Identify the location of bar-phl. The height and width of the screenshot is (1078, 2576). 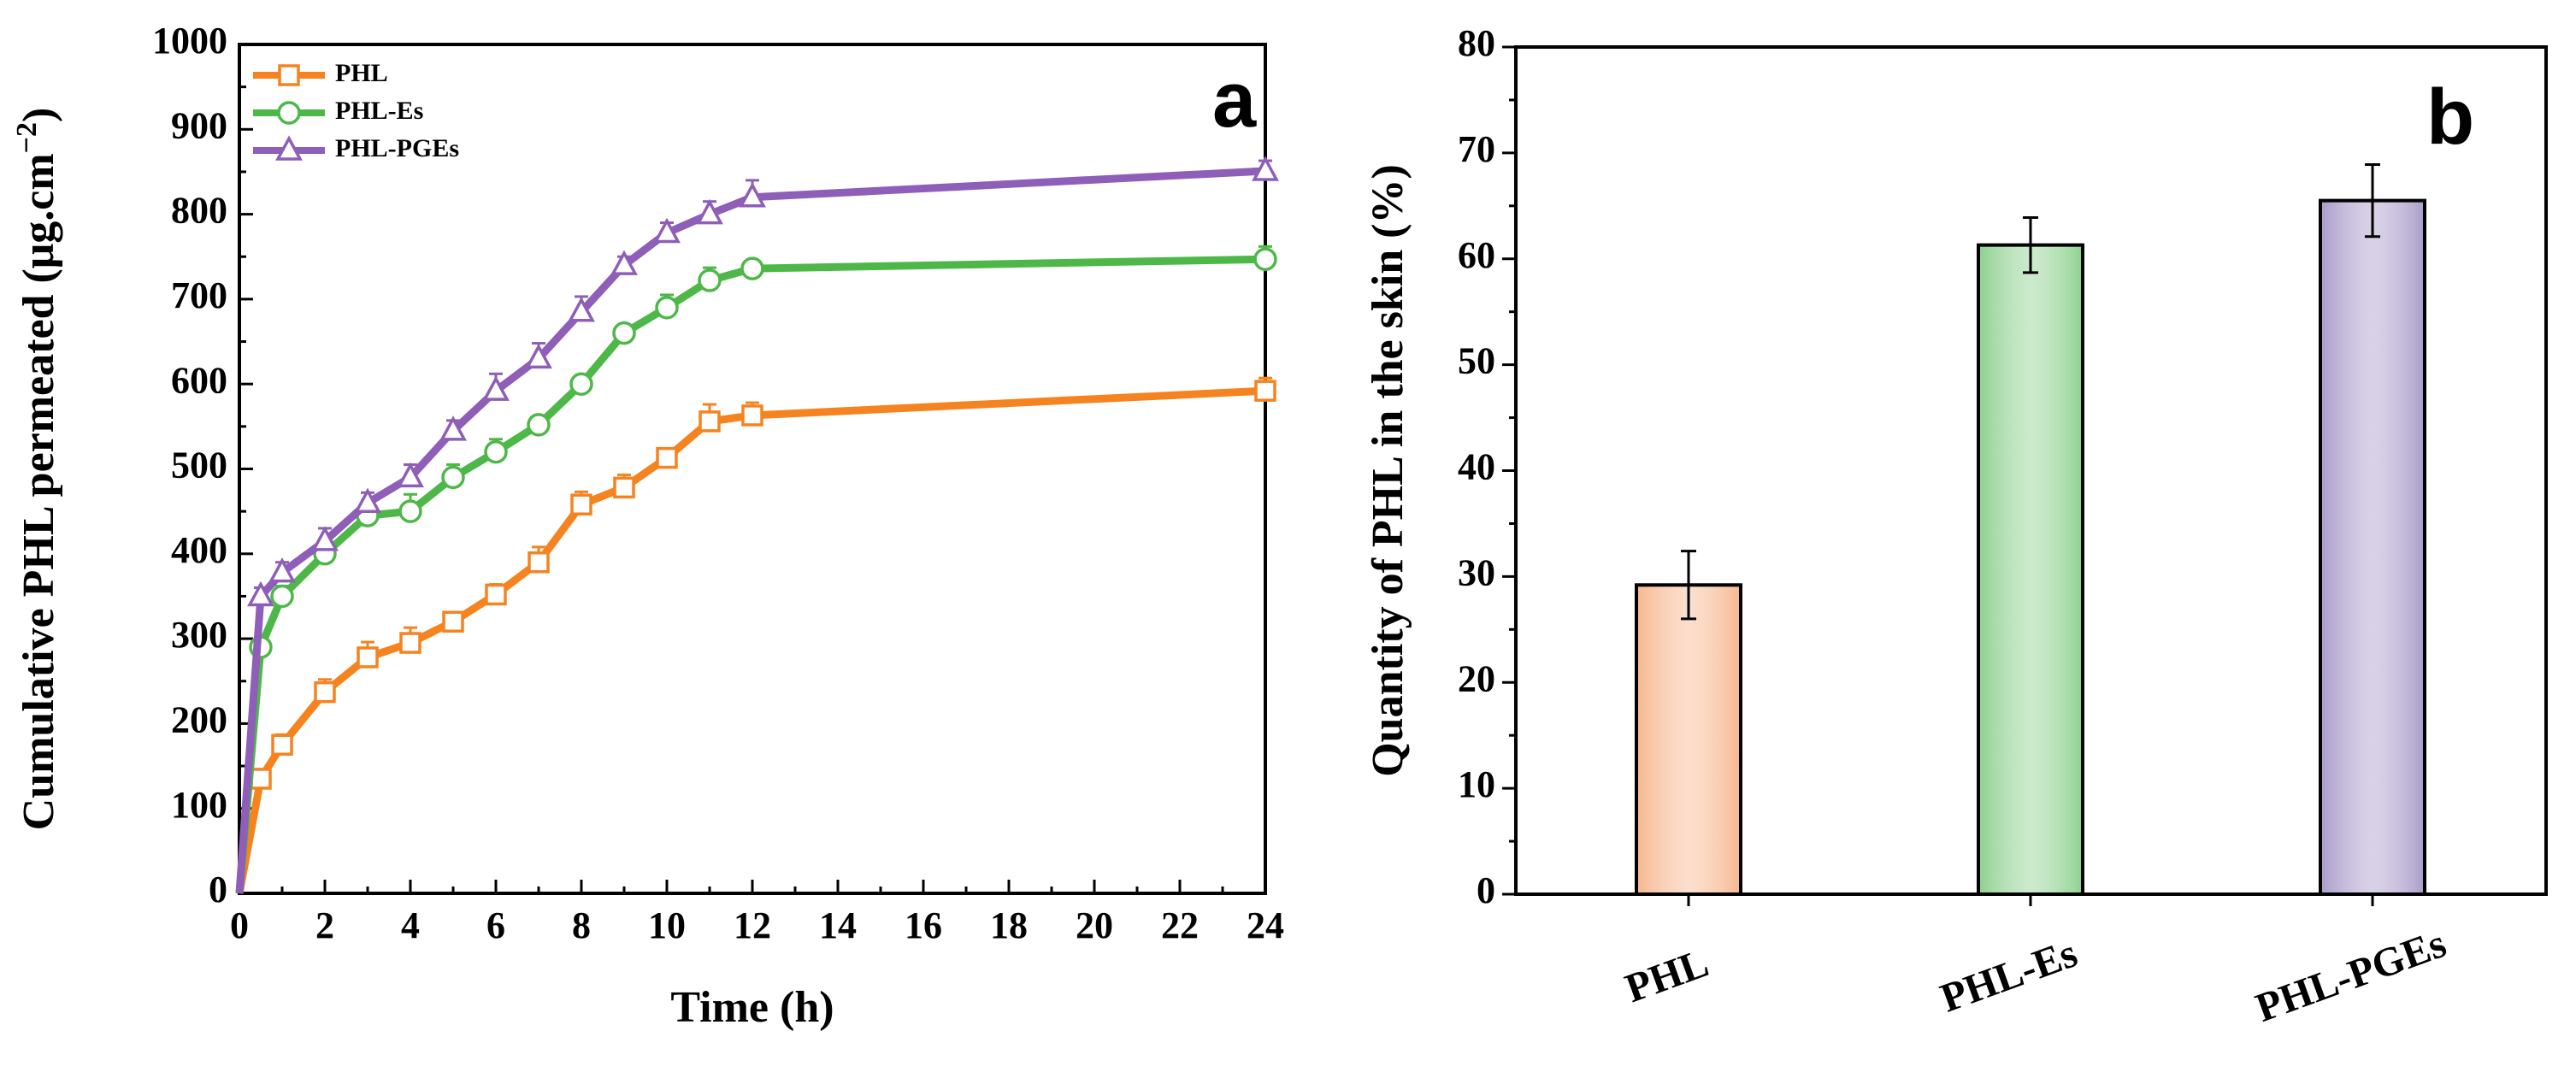
(1688, 723).